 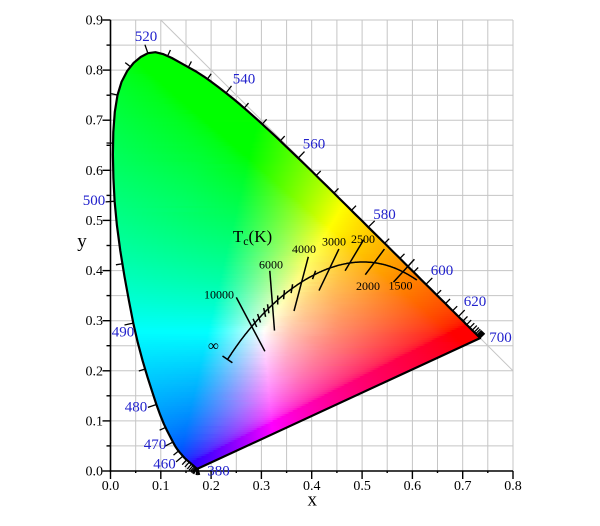 I want to click on svg-text: 470, so click(x=155, y=445).